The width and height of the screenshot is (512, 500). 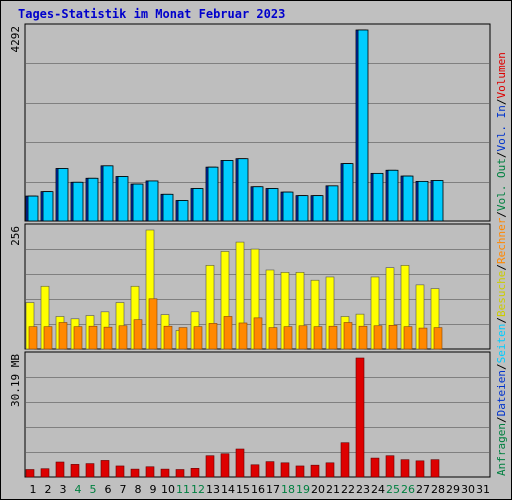 What do you see at coordinates (333, 489) in the screenshot?
I see `x-tick-label: 21` at bounding box center [333, 489].